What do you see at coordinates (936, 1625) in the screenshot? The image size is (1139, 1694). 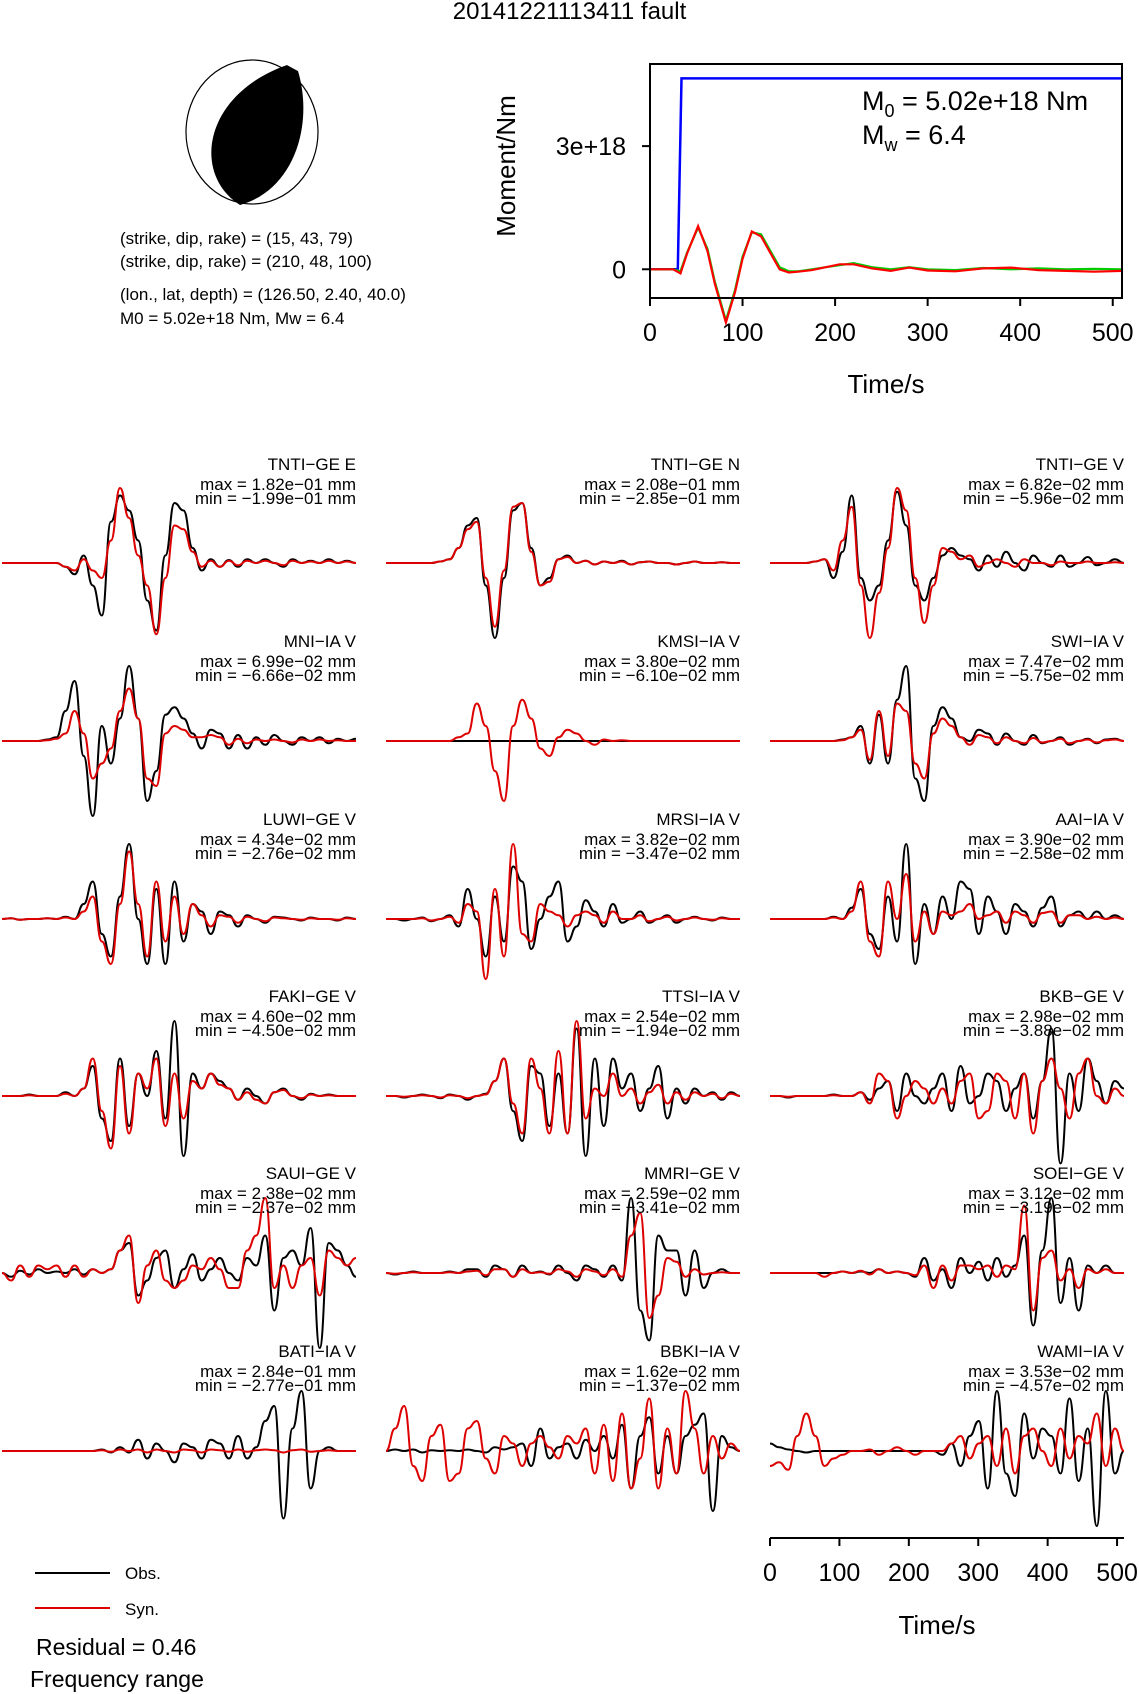 I see `wf-xlabel: Time/s` at bounding box center [936, 1625].